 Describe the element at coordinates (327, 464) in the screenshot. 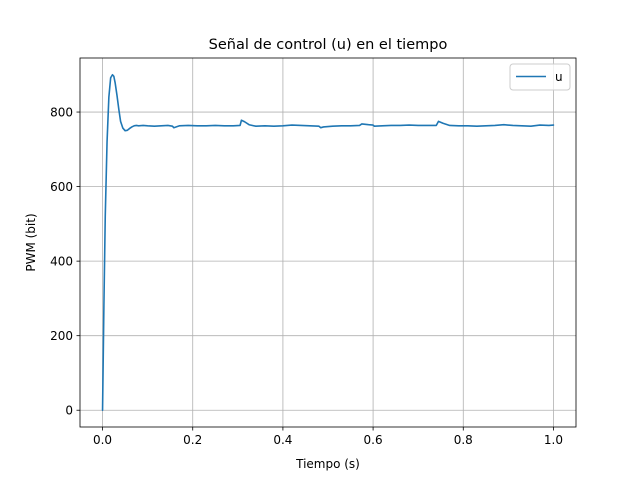

I see `x-axis-label: Tiempo (s)` at that location.